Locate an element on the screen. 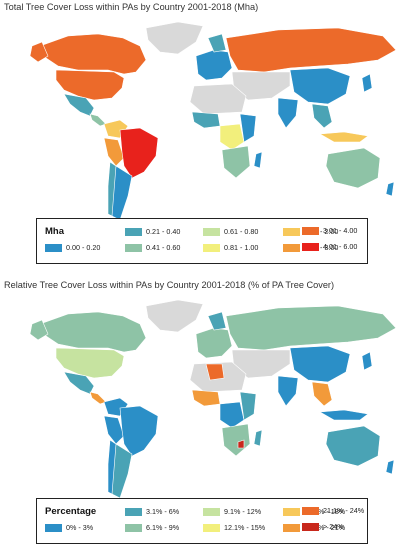 The image size is (410, 550). map2-legend-item: 0% - 3% is located at coordinates (69, 527).